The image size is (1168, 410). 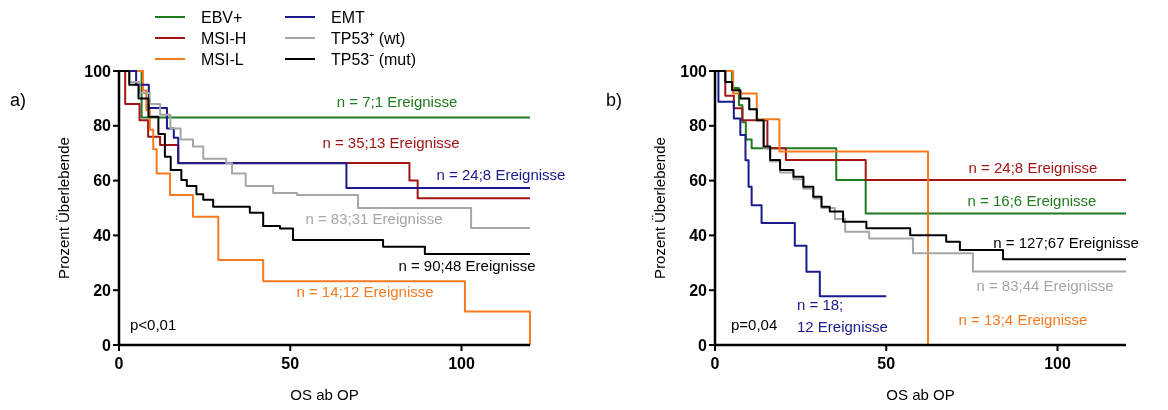 I want to click on annotation: n = 16;6 Ereignisse, so click(x=1032, y=201).